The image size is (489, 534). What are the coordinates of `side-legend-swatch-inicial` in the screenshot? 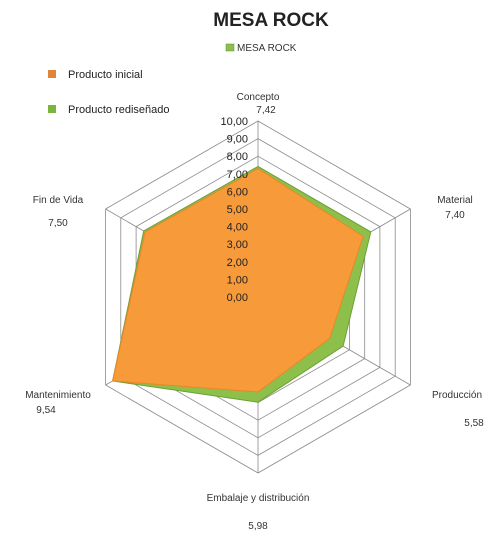 It's located at (52, 74).